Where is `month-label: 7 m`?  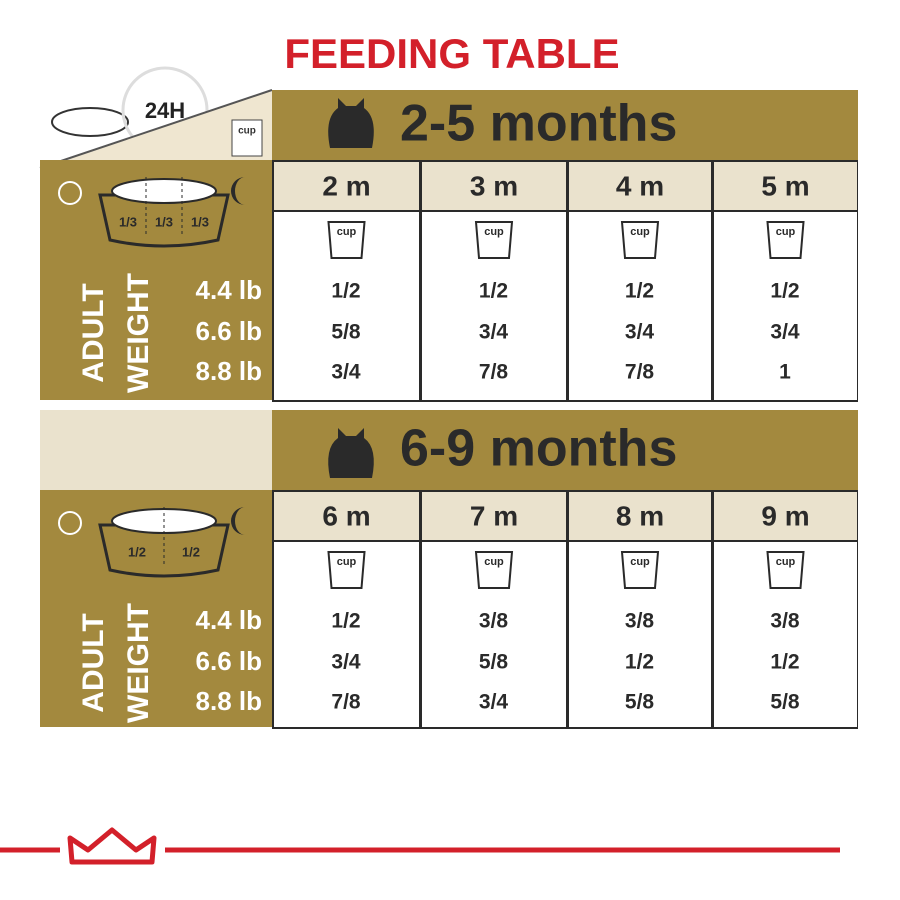 month-label: 7 m is located at coordinates (494, 515).